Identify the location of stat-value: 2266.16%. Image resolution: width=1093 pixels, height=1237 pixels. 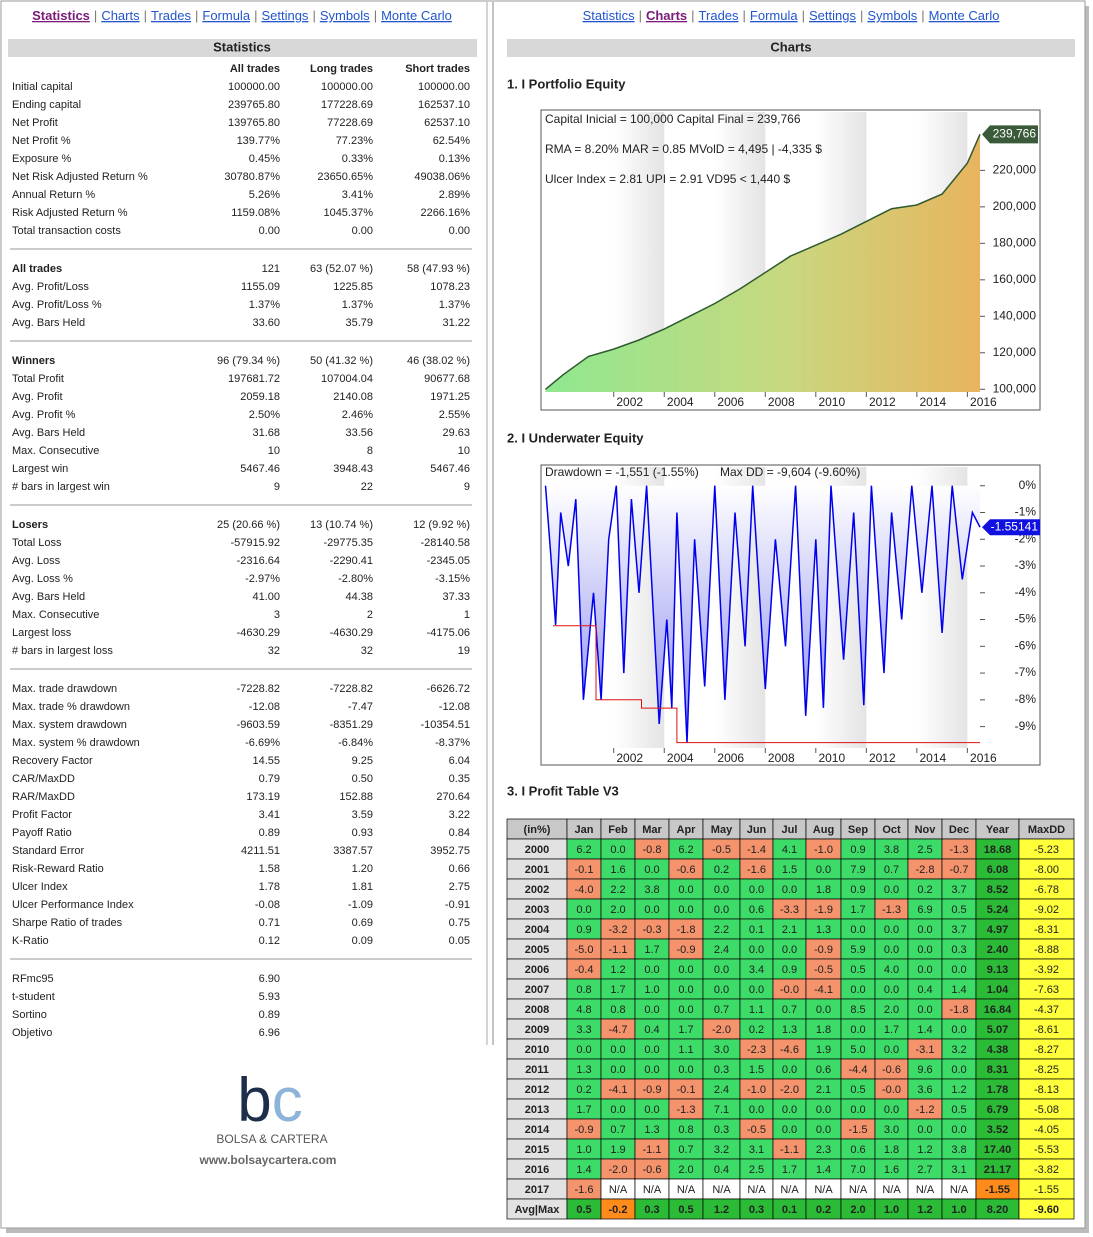
(445, 213).